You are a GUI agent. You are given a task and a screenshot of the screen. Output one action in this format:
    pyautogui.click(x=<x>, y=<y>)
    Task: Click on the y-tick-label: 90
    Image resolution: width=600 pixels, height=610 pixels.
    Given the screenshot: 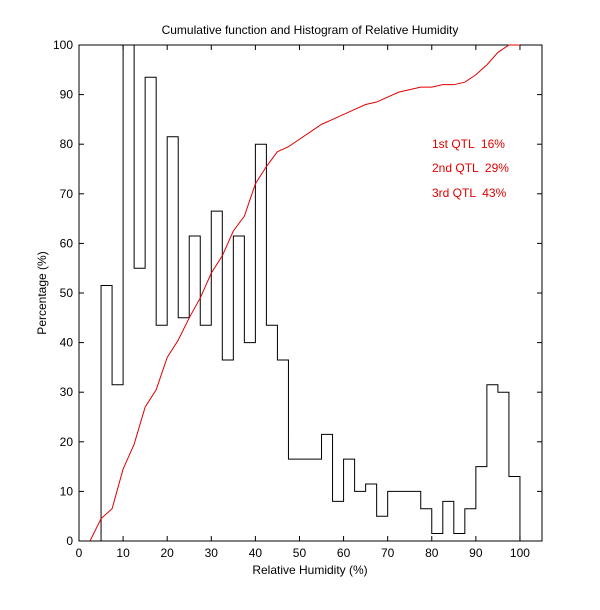 What is the action you would take?
    pyautogui.click(x=67, y=95)
    